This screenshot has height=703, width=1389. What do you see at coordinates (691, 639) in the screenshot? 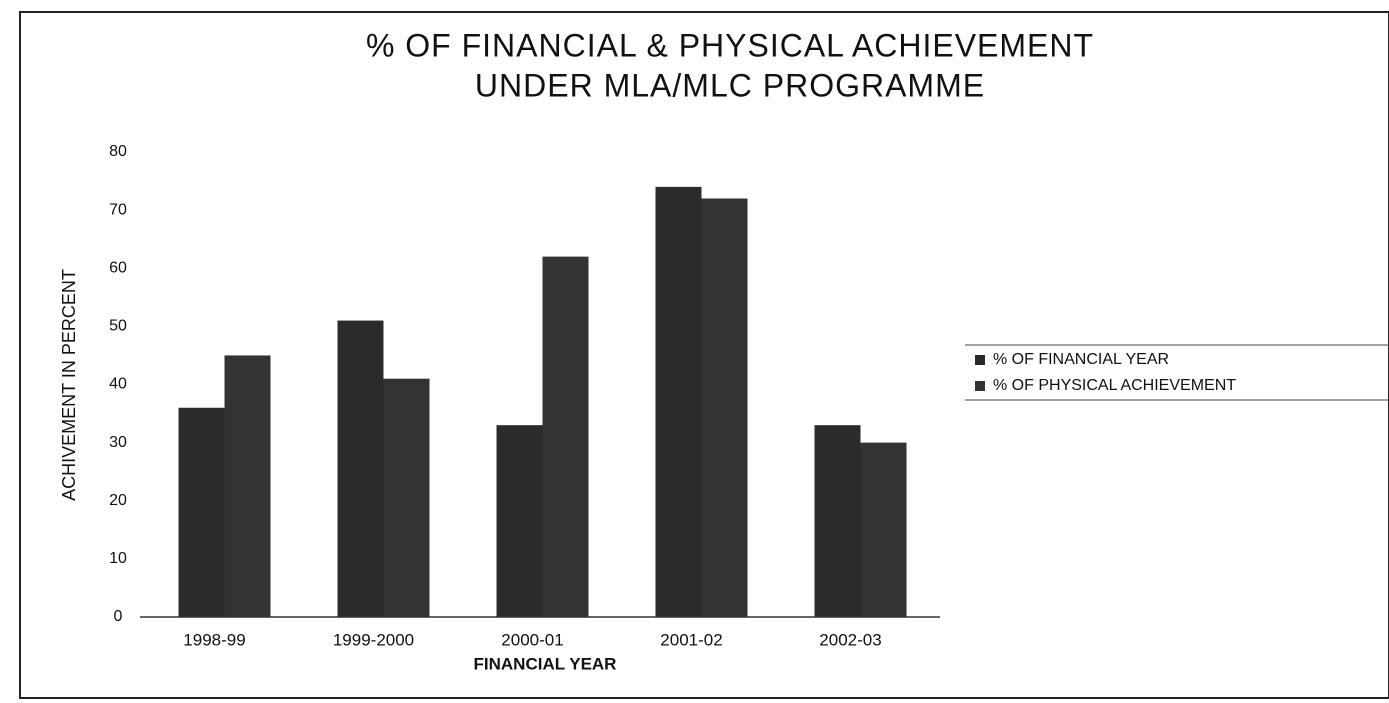
I see `x-tick-label: 2001-02` at bounding box center [691, 639].